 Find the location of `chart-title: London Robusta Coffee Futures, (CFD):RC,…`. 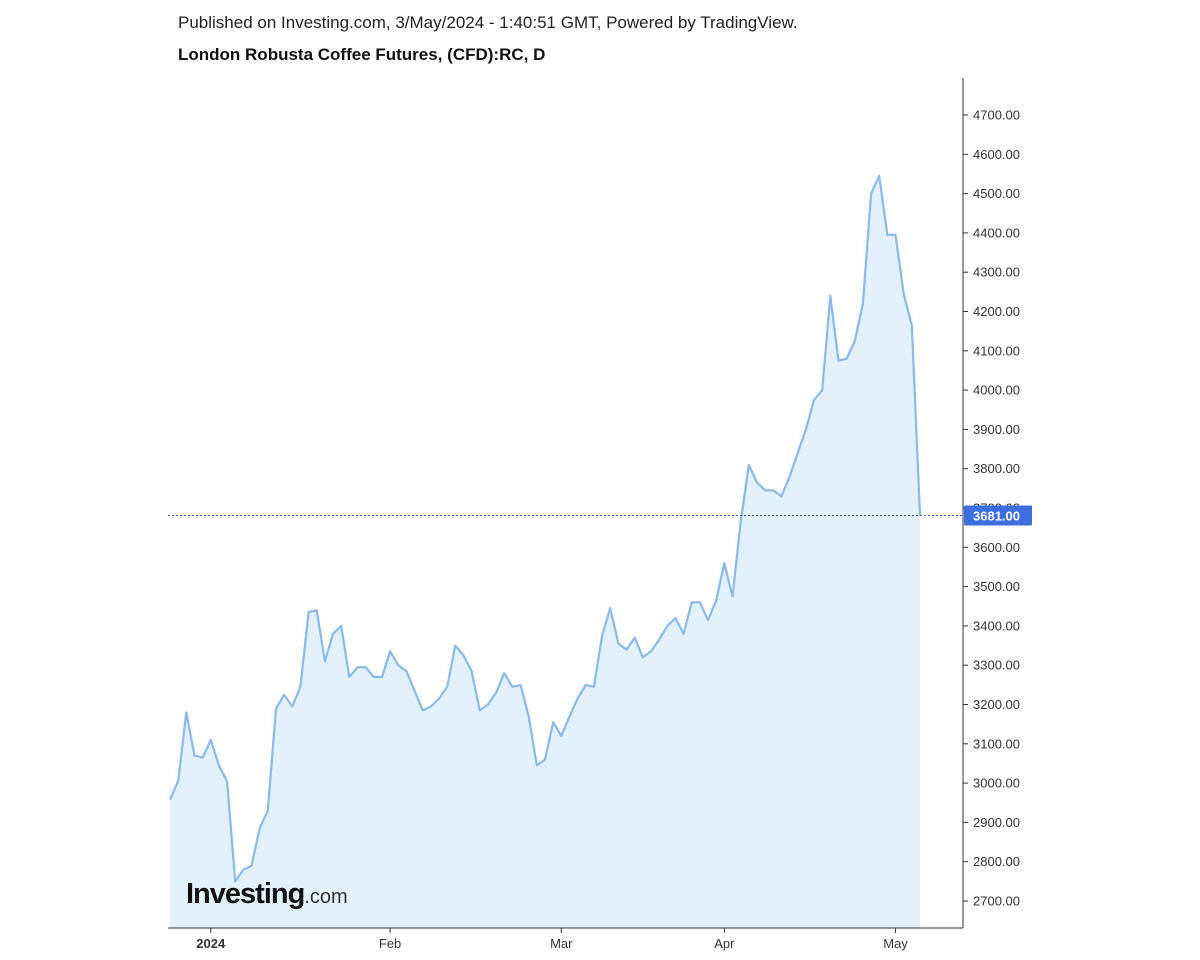

chart-title: London Robusta Coffee Futures, (CFD):RC,… is located at coordinates (362, 54).